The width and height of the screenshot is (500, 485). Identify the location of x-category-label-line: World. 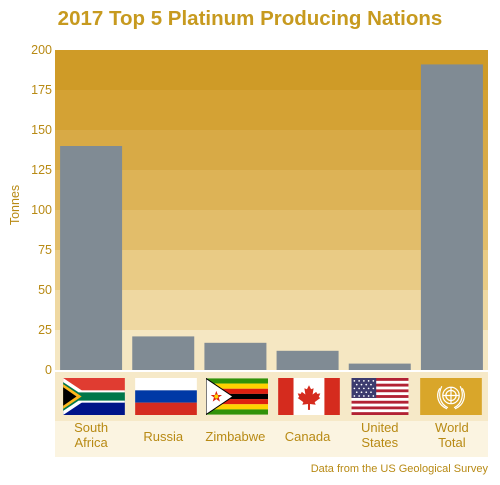
(452, 427).